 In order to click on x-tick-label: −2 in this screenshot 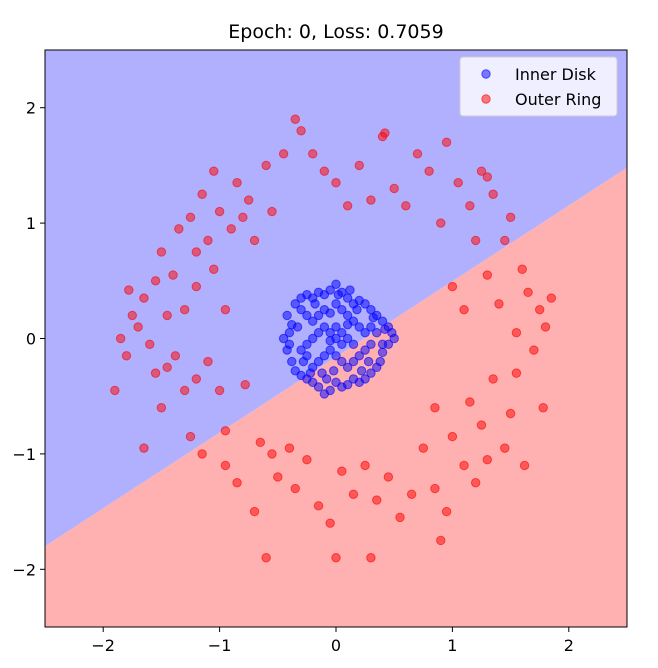, I will do `click(103, 645)`.